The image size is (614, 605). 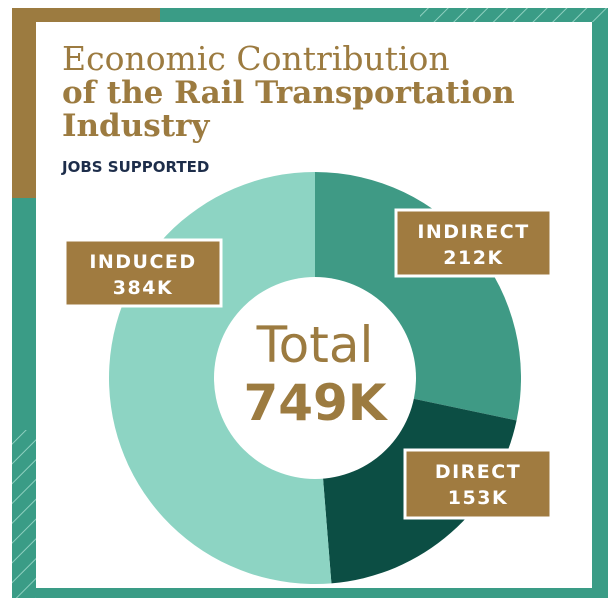 What do you see at coordinates (24, 103) in the screenshot?
I see `gold-bar-left` at bounding box center [24, 103].